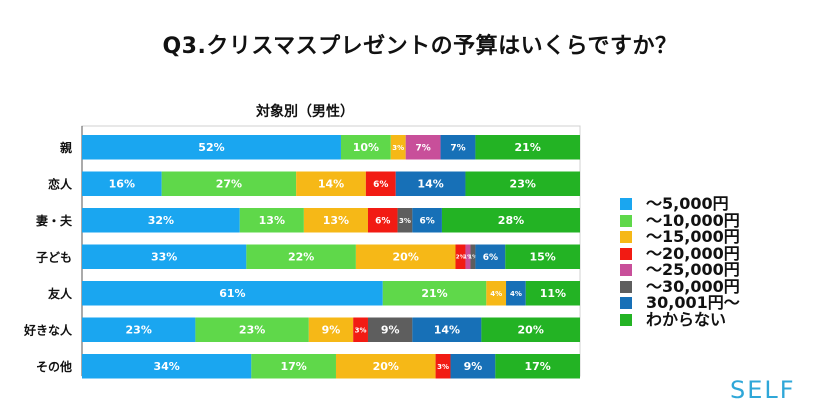 This screenshot has width=840, height=420. I want to click on legend-item: 〜20,000円, so click(680, 253).